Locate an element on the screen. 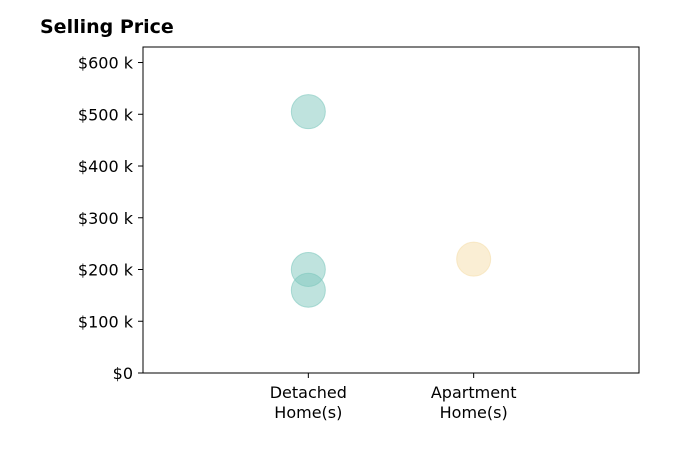 The width and height of the screenshot is (679, 462). chart-title: Selling Price is located at coordinates (107, 27).